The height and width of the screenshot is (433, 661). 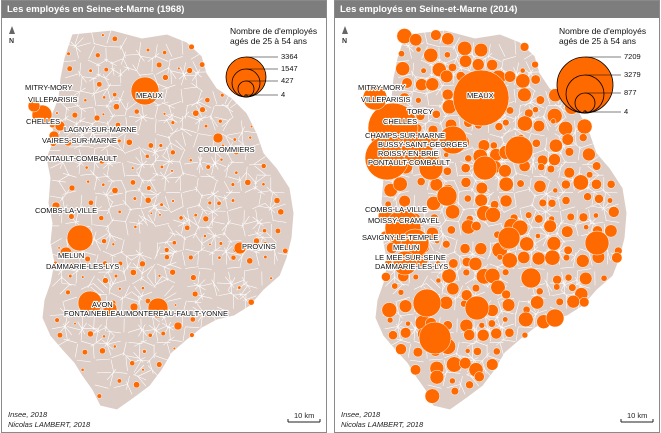 I want to click on legend-title-line2: agés de 25 à 54 ans, so click(x=598, y=41).